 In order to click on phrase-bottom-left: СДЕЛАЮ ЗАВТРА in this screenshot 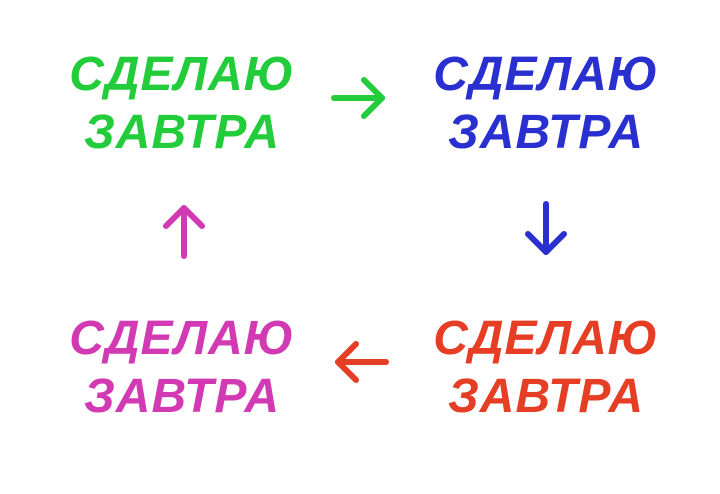, I will do `click(182, 368)`.